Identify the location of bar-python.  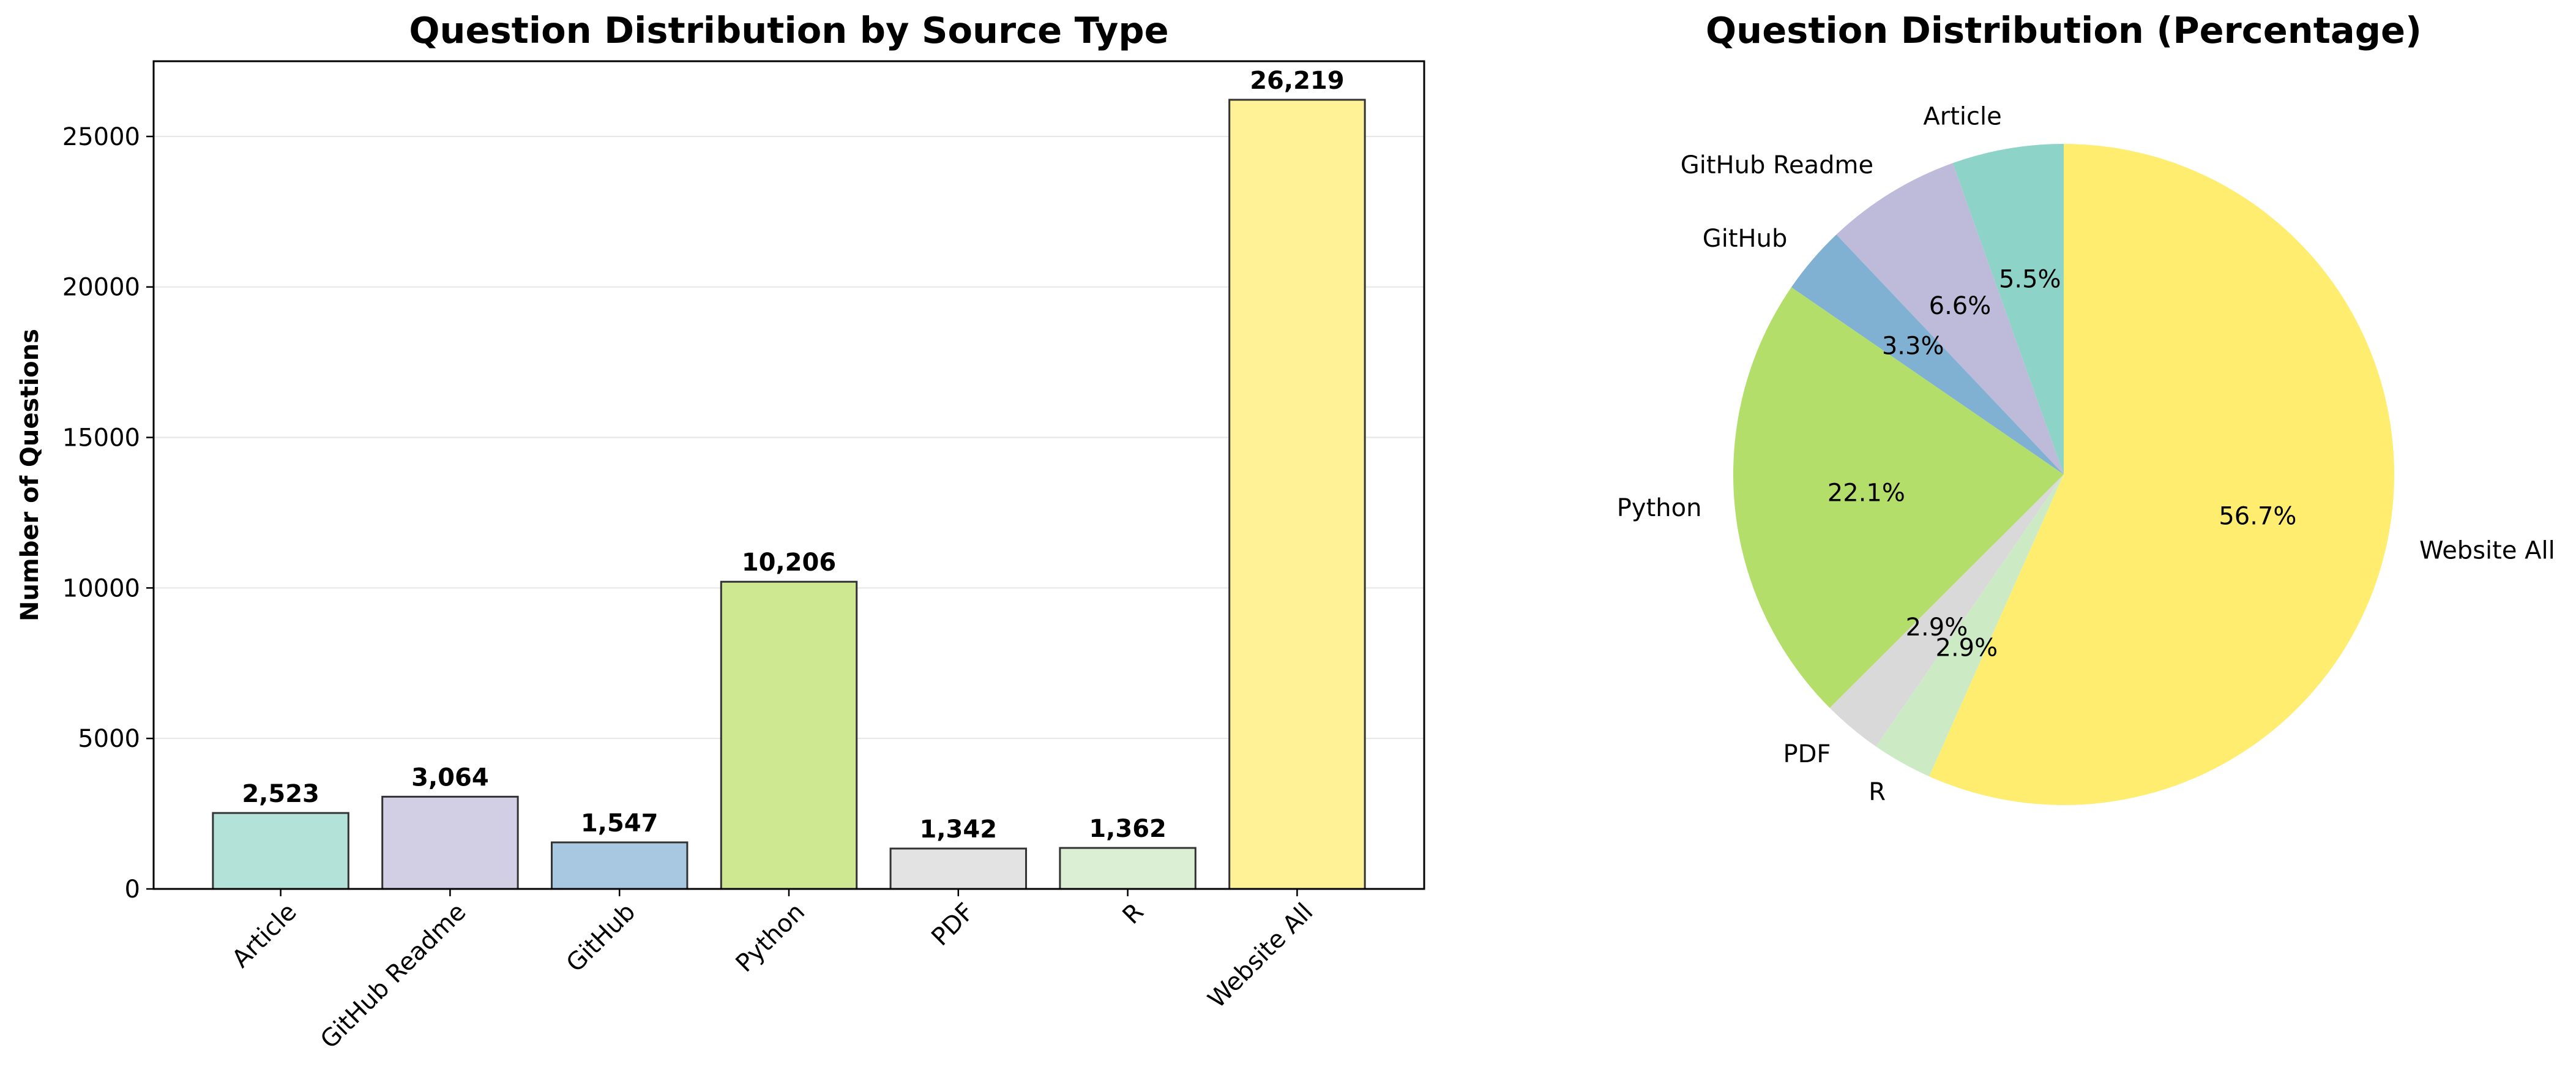
(789, 735).